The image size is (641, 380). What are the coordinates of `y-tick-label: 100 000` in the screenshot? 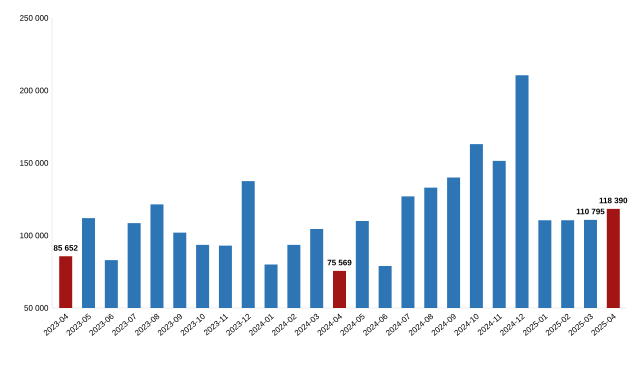 It's located at (34, 235).